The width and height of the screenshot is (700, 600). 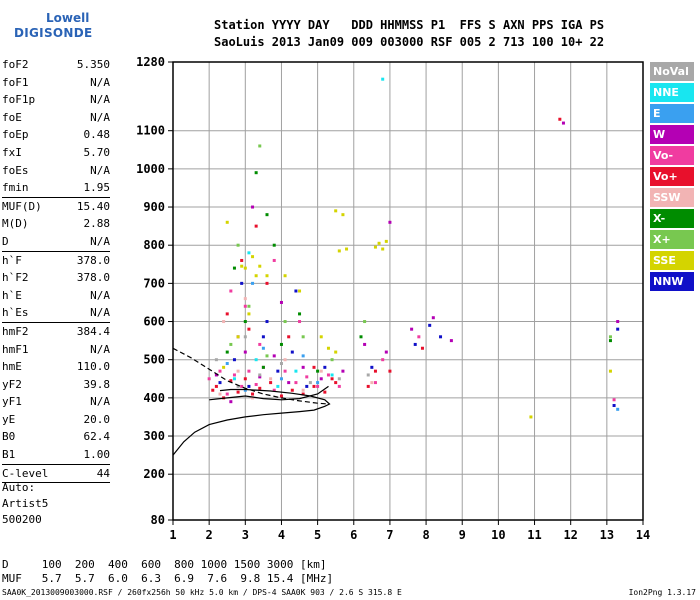 I want to click on legend-item: Vo-, so click(x=672, y=155).